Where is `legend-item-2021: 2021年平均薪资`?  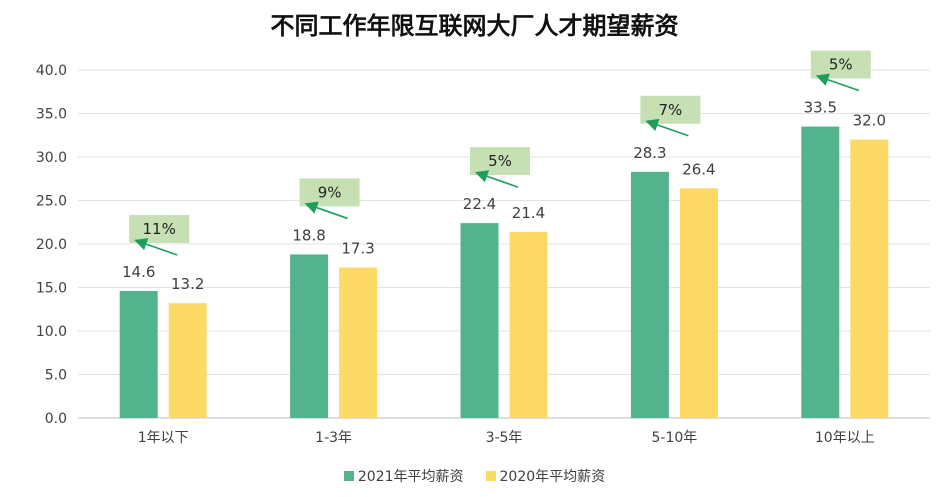 legend-item-2021: 2021年平均薪资 is located at coordinates (403, 476).